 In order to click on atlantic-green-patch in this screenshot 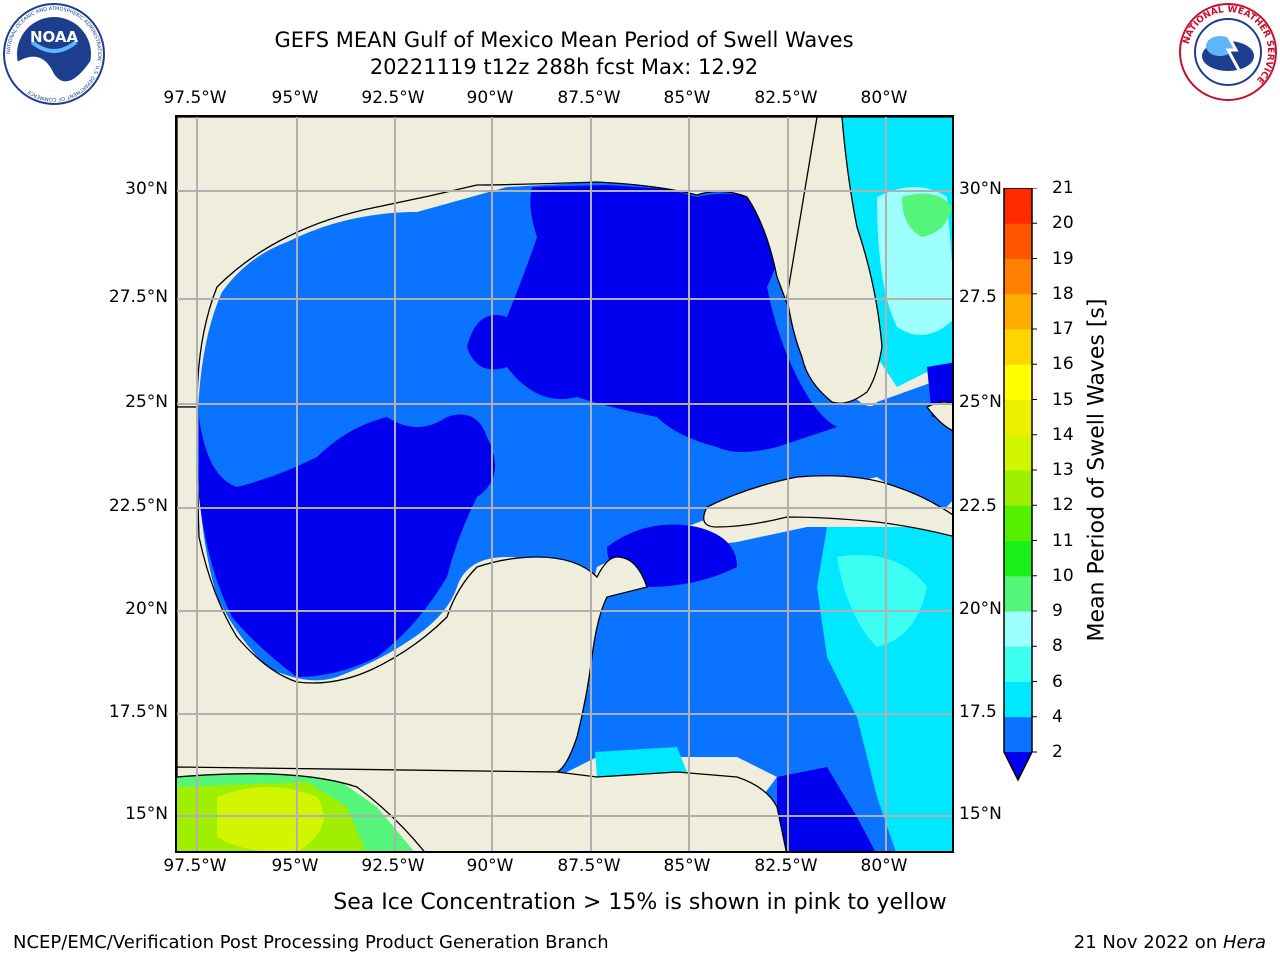, I will do `click(927, 215)`.